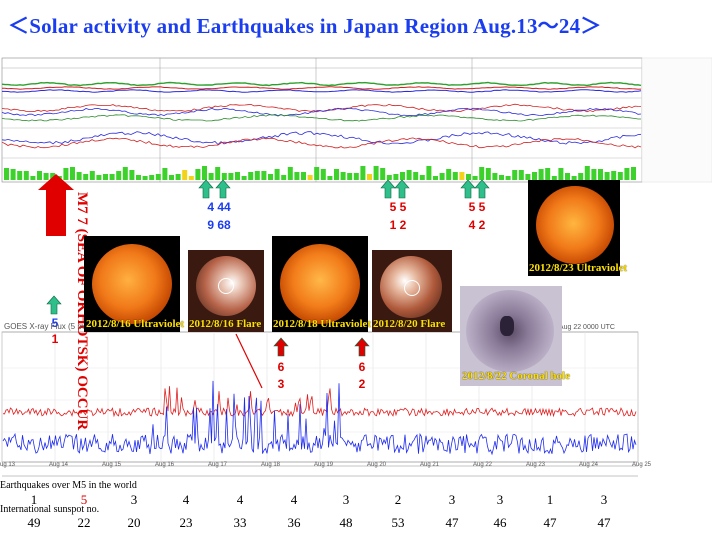  What do you see at coordinates (63, 326) in the screenshot?
I see `xray-header-left: GOES X-ray Flux (5 minute data)` at bounding box center [63, 326].